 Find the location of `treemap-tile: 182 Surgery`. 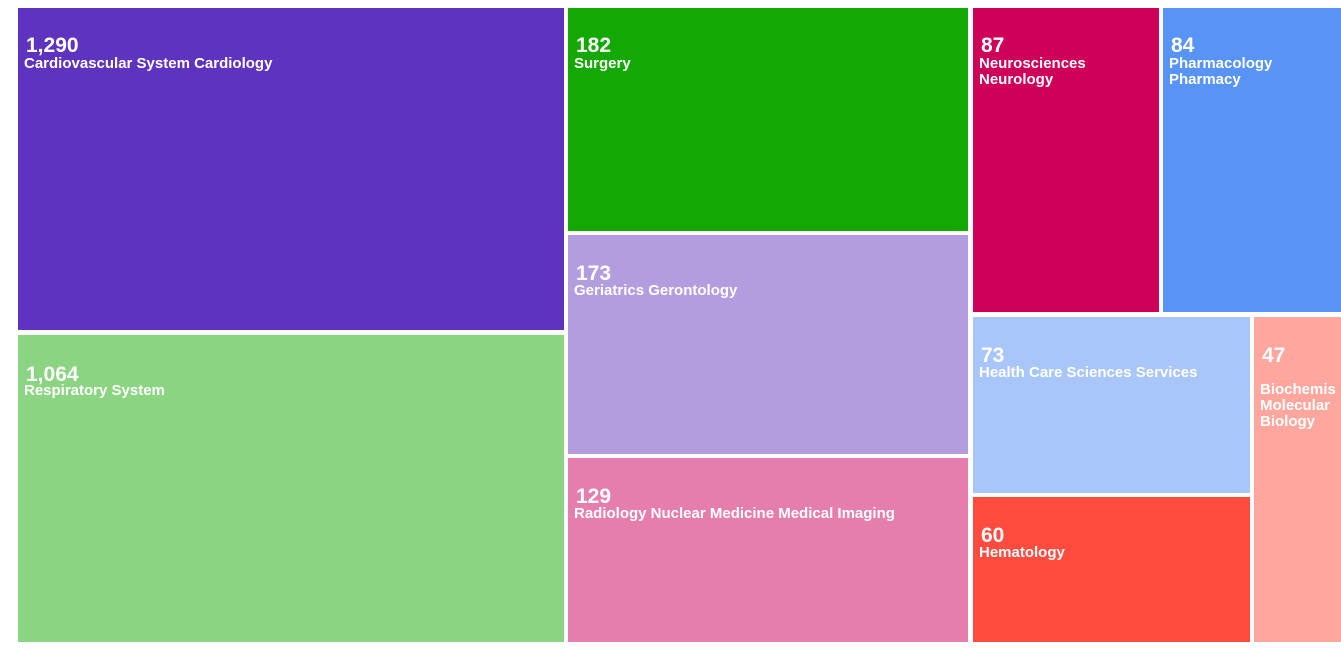

treemap-tile: 182 Surgery is located at coordinates (768, 119).